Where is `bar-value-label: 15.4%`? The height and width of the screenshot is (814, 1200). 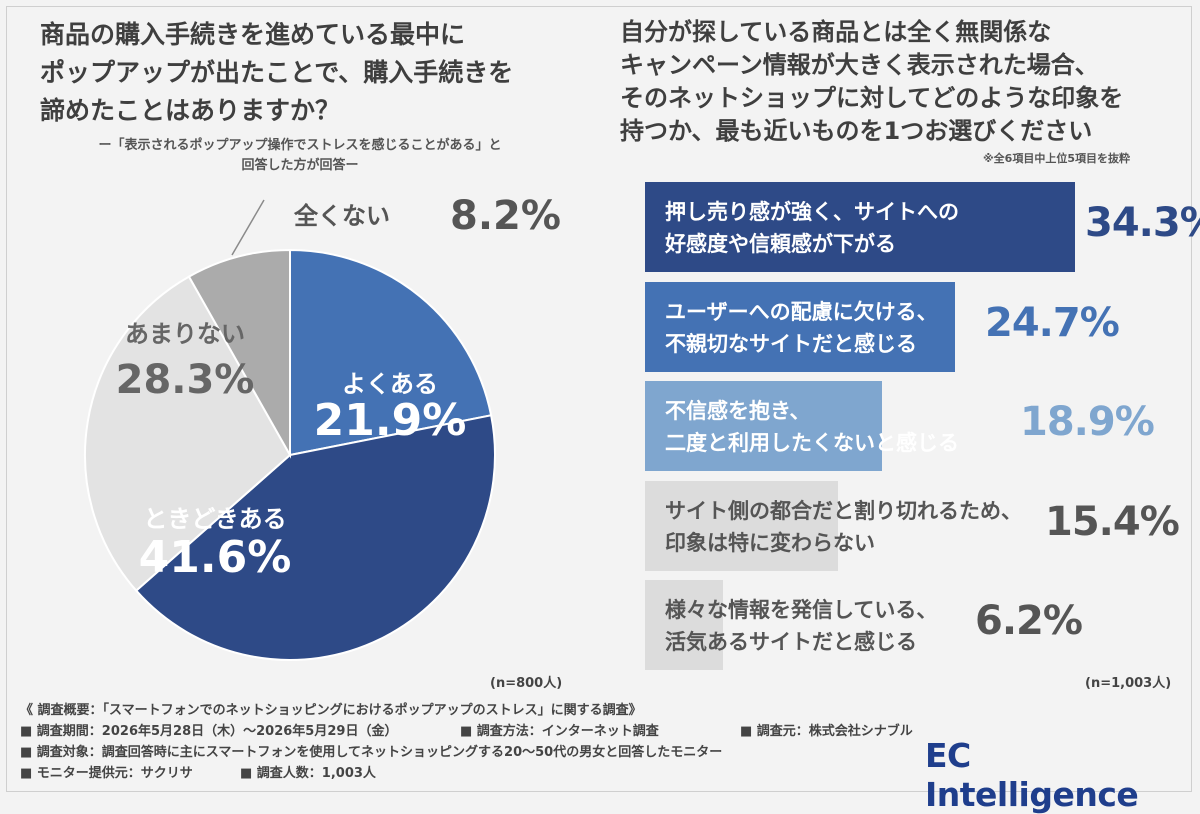
bar-value-label: 15.4% is located at coordinates (1112, 522).